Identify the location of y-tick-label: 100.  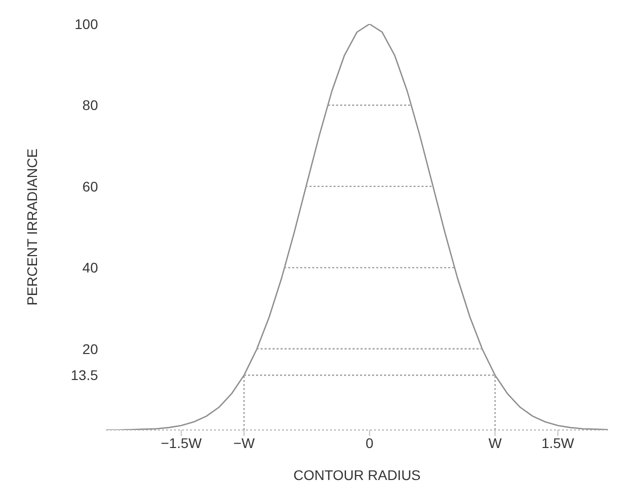
(86, 24).